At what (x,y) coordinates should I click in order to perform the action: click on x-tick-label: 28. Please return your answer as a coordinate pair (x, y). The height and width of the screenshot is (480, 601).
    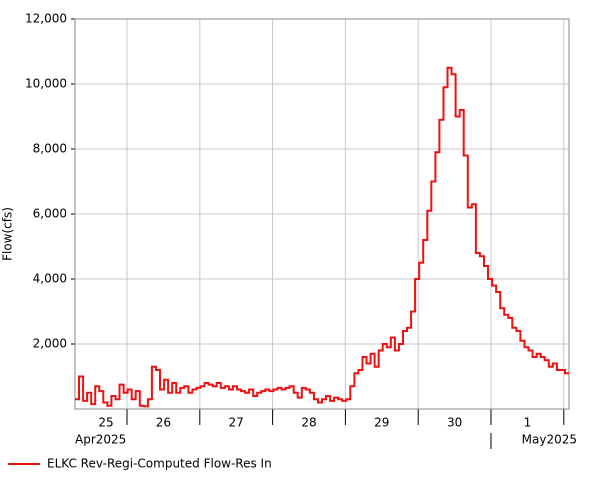
    Looking at the image, I should click on (308, 423).